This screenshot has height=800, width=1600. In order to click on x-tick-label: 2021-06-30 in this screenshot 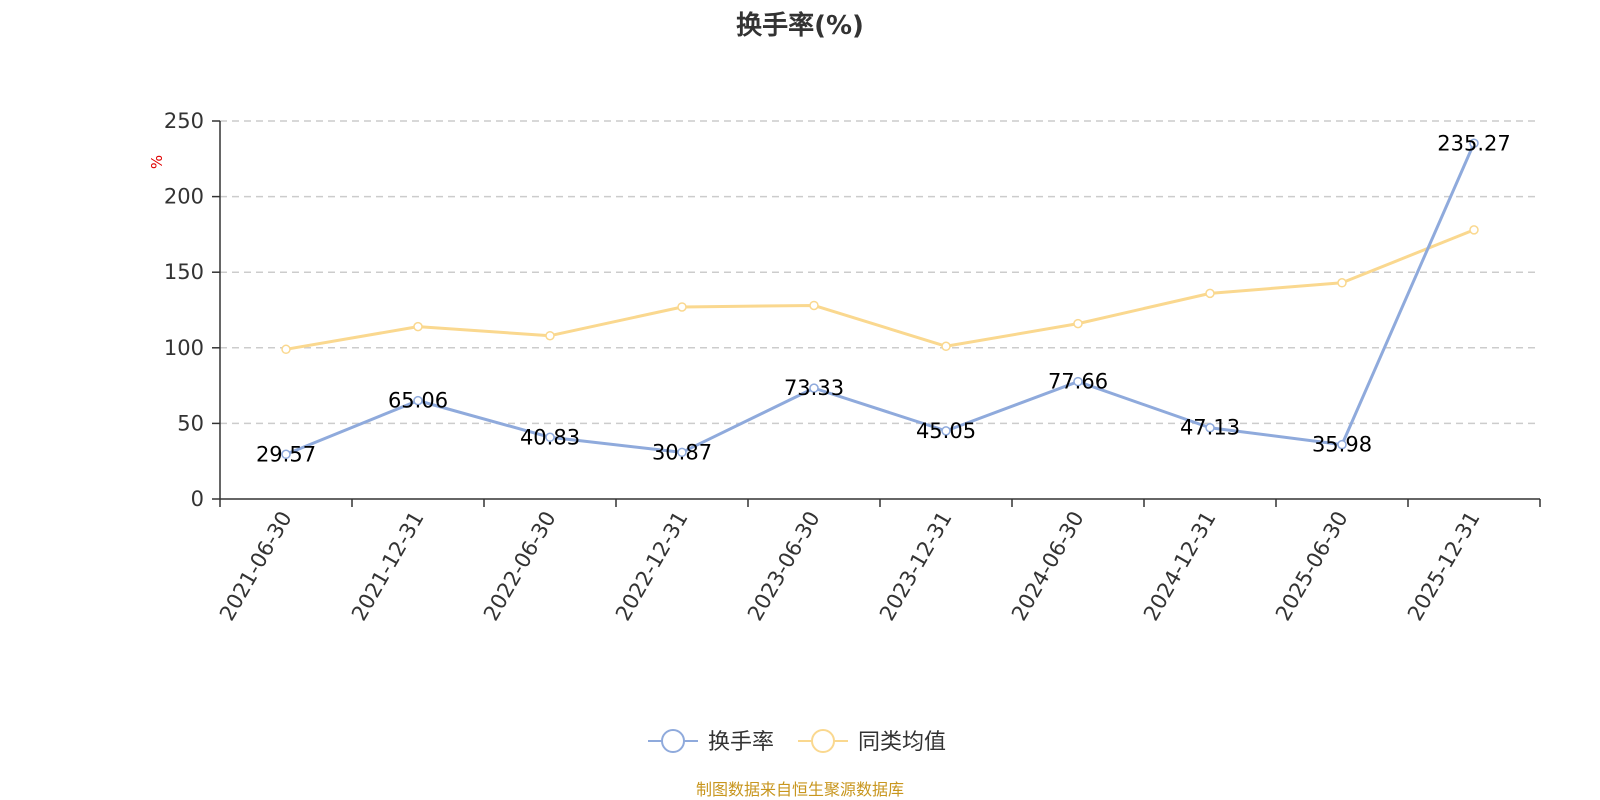, I will do `click(256, 566)`.